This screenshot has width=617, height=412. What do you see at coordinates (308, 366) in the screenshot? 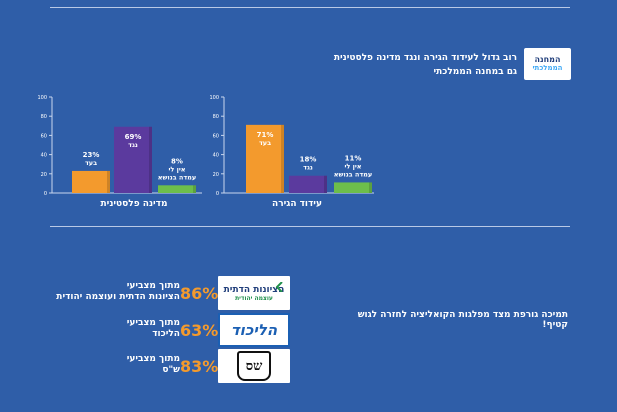
I see `party-row-shas: שס 83% מתוך מצביעי ש"ס` at bounding box center [308, 366].